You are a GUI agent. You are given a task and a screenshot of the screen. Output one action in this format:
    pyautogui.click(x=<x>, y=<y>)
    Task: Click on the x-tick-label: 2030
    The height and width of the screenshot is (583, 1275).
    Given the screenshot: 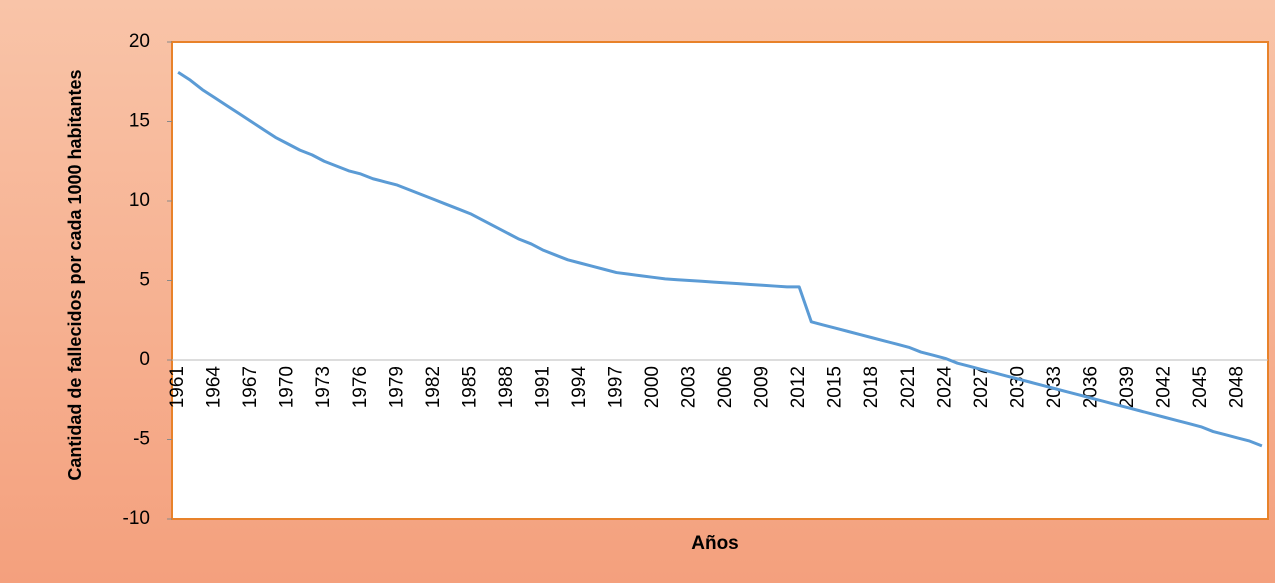 What is the action you would take?
    pyautogui.click(x=1017, y=387)
    